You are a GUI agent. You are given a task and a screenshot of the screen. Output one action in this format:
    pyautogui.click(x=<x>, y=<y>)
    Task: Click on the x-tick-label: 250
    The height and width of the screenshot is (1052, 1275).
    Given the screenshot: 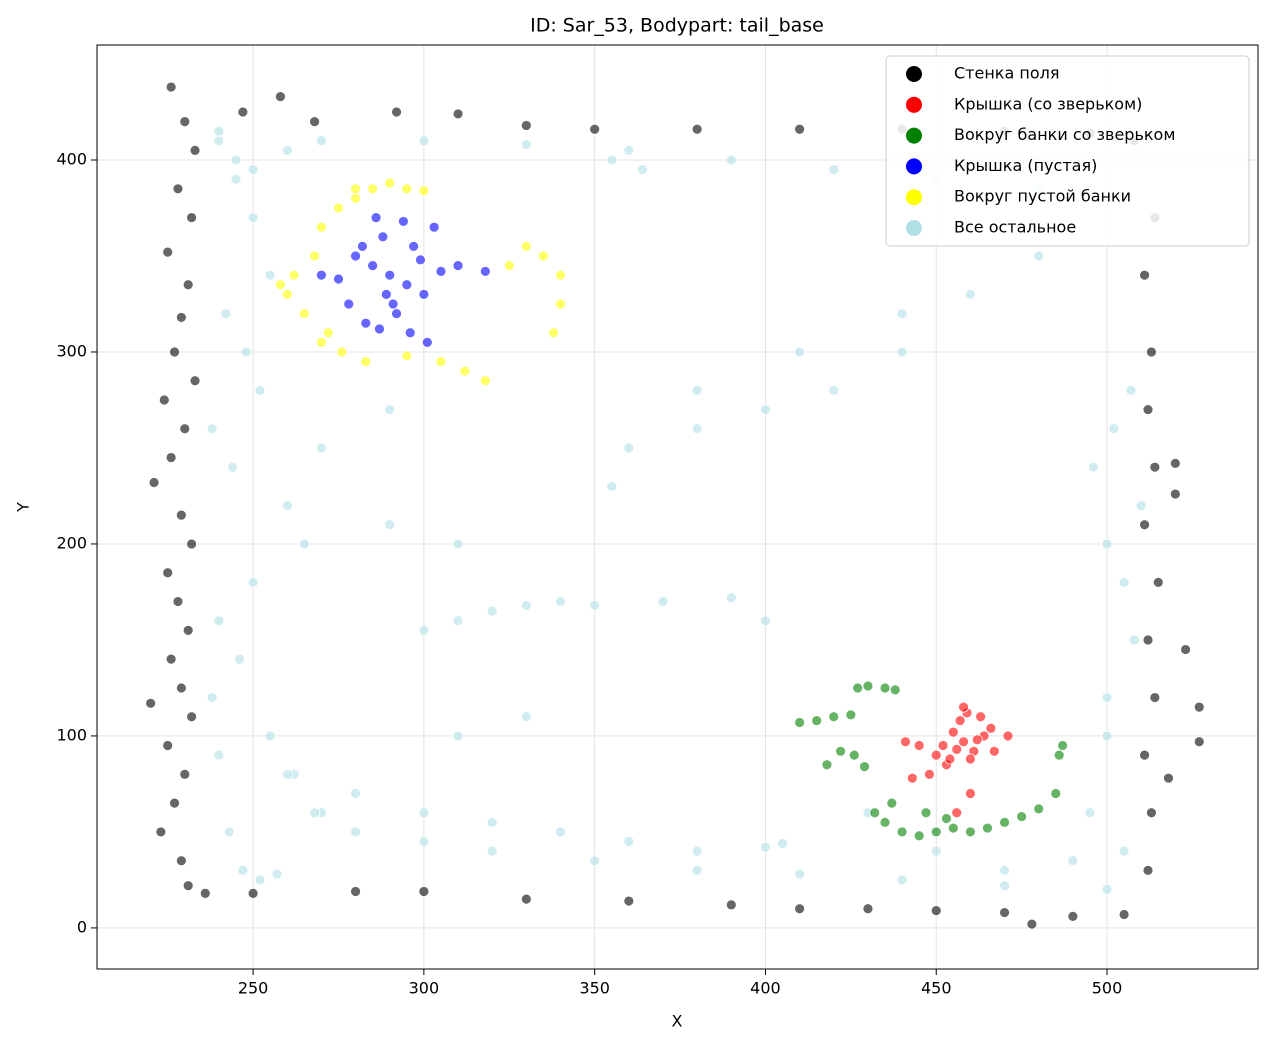 What is the action you would take?
    pyautogui.click(x=253, y=988)
    